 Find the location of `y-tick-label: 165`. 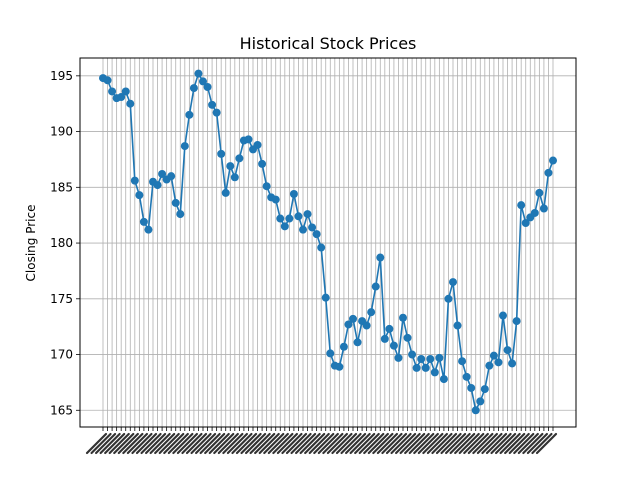

y-tick-label: 165 is located at coordinates (61, 410).